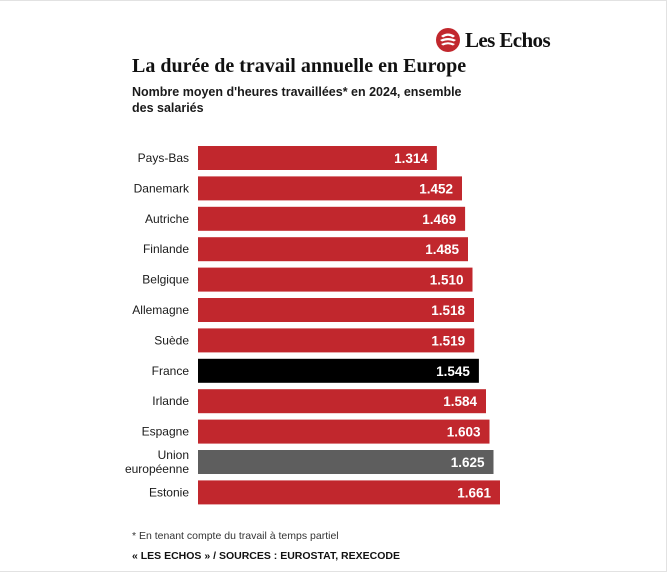 This screenshot has height=572, width=668. I want to click on value-label-pays-bas: 1.314, so click(411, 158).